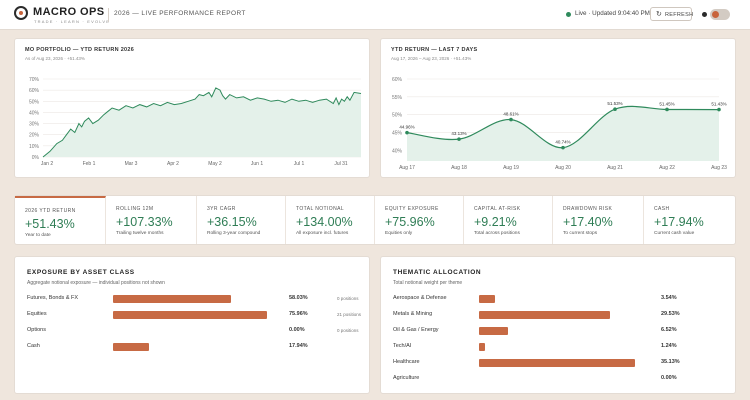  I want to click on thematic-row: Agriculture 0.00%, so click(558, 379).